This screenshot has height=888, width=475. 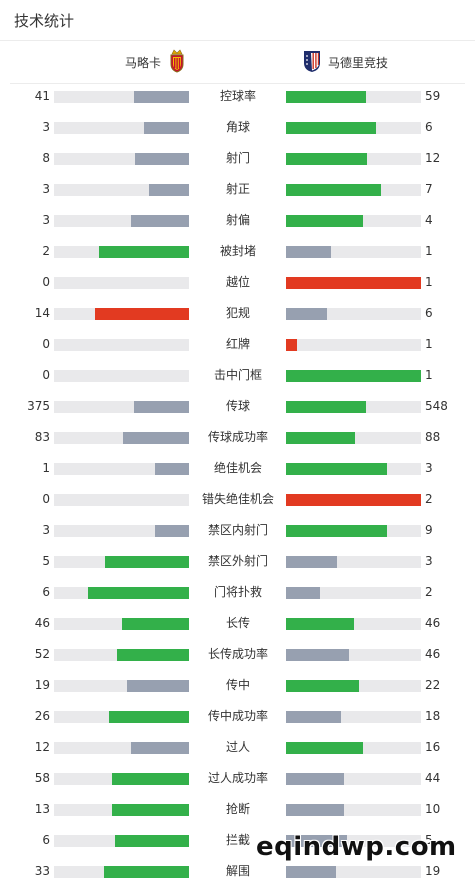 I want to click on stat-row: 14 犯规 6, so click(x=237, y=313).